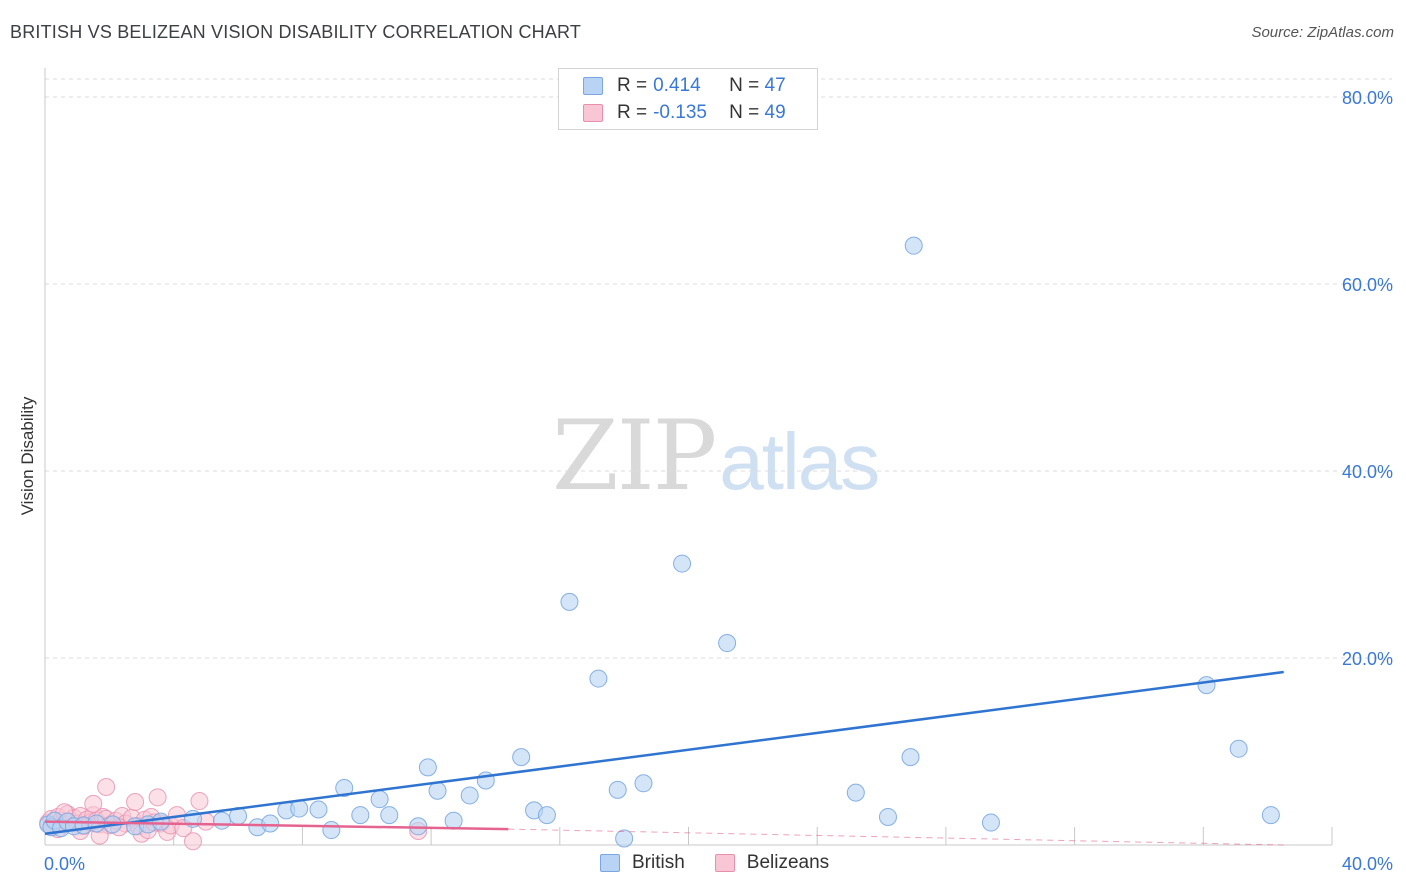 Image resolution: width=1406 pixels, height=892 pixels. I want to click on series-legend: British Belizeans, so click(729, 863).